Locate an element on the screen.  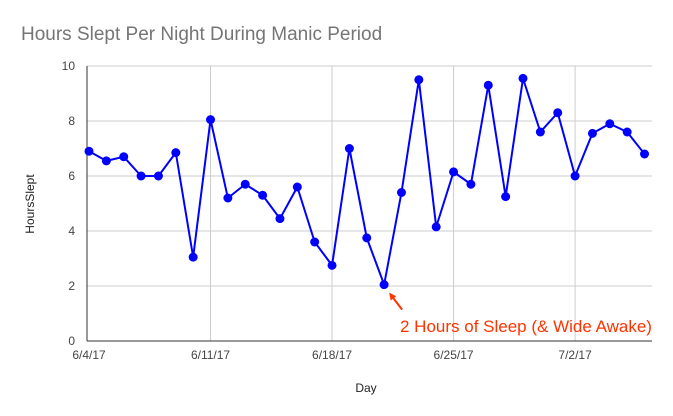
x-tick-label: 6/11/17 is located at coordinates (210, 355).